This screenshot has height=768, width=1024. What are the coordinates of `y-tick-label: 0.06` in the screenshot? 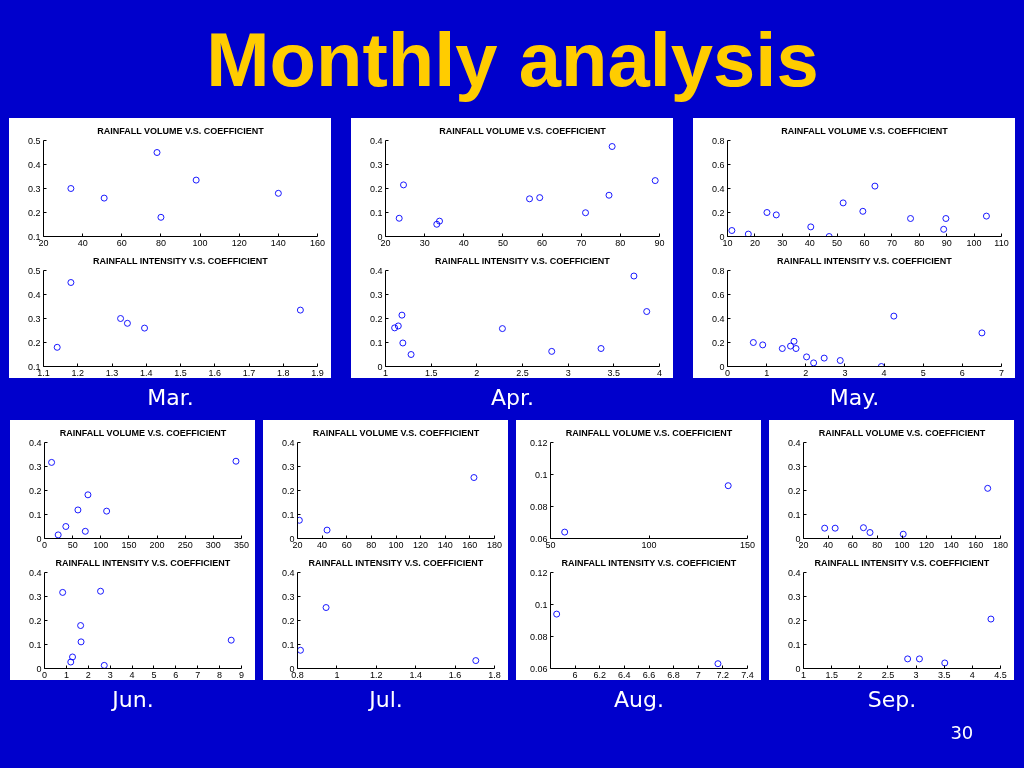 It's located at (538, 668).